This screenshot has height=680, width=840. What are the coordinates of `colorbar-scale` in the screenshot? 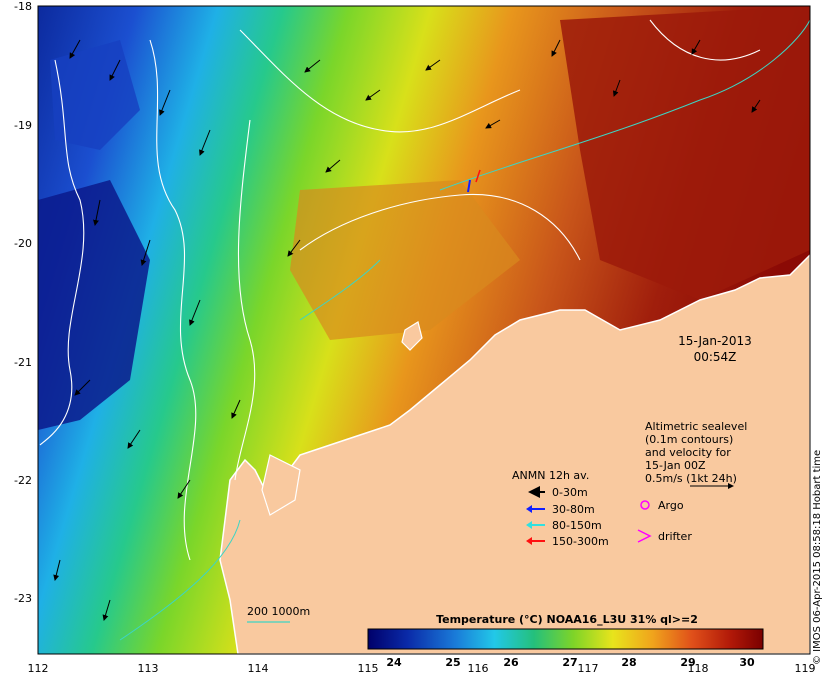 It's located at (565, 639).